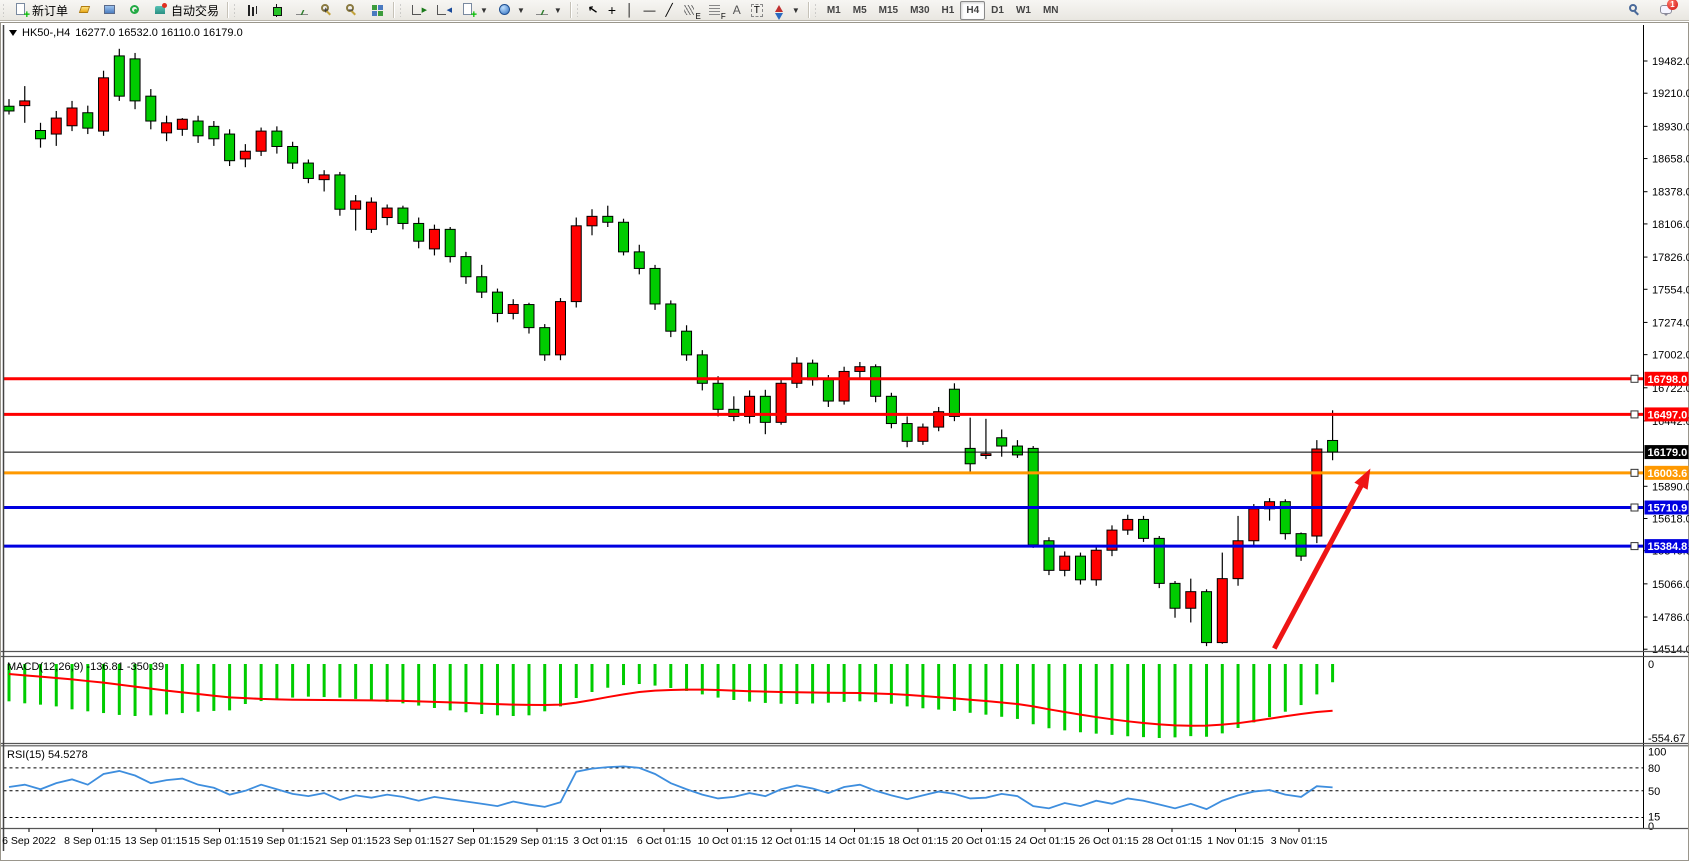 The height and width of the screenshot is (861, 1689). I want to click on signals-button, so click(135, 10).